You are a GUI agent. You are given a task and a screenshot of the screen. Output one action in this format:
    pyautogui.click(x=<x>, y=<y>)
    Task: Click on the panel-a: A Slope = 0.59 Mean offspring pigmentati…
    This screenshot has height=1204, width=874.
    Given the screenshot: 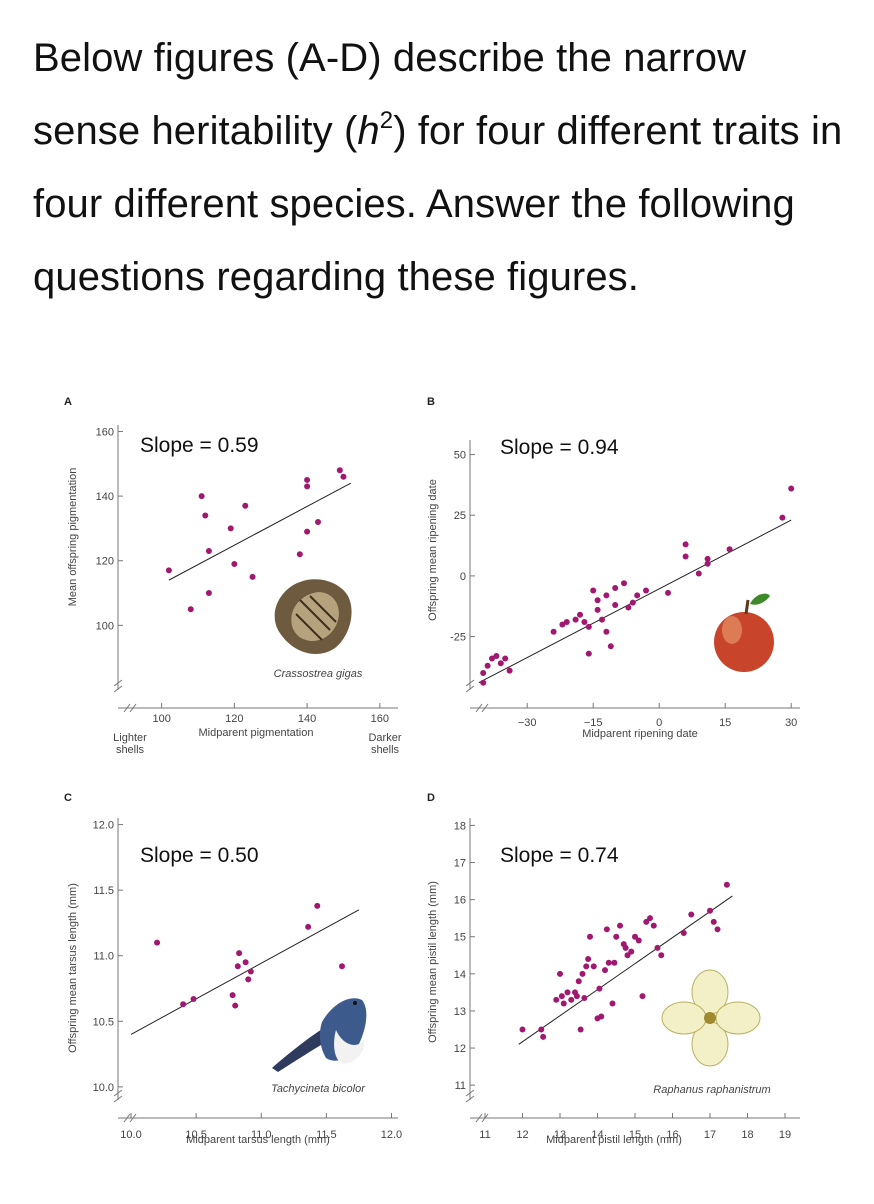 What is the action you would take?
    pyautogui.click(x=233, y=576)
    